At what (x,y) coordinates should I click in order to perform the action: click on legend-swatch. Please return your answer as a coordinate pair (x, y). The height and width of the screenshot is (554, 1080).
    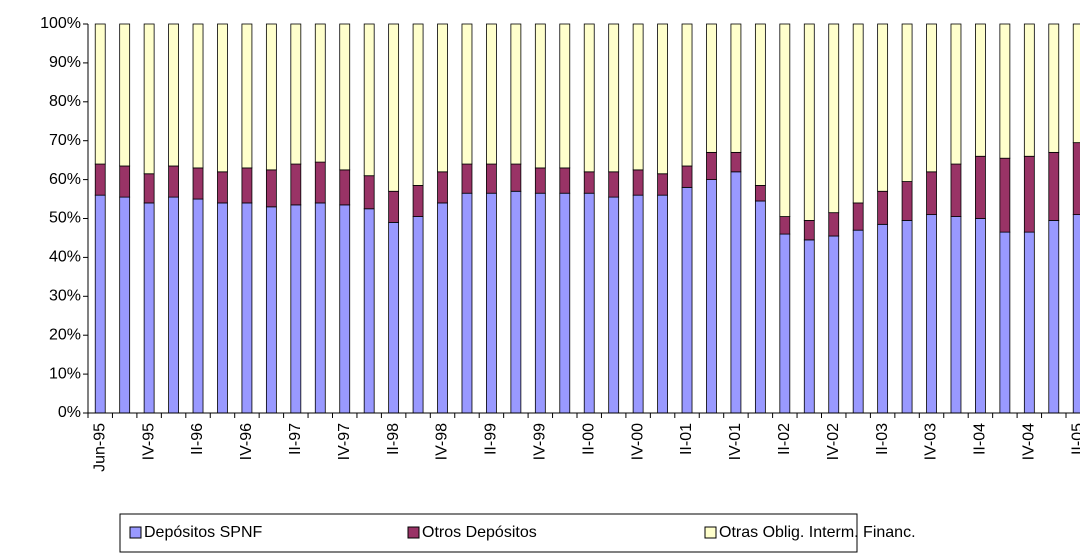
    Looking at the image, I should click on (135, 532).